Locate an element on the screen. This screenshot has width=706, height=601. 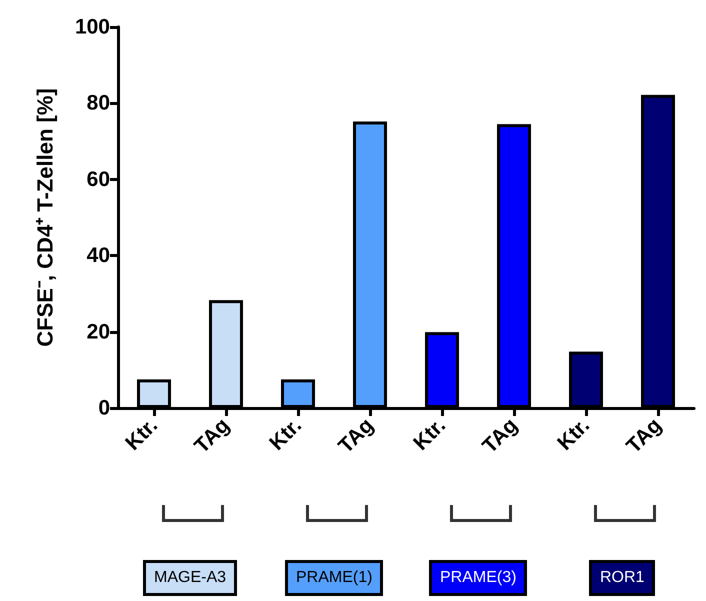
y-axis-title: CFSE⁻, CD4⁺ T-Zellen [%] is located at coordinates (45, 217).